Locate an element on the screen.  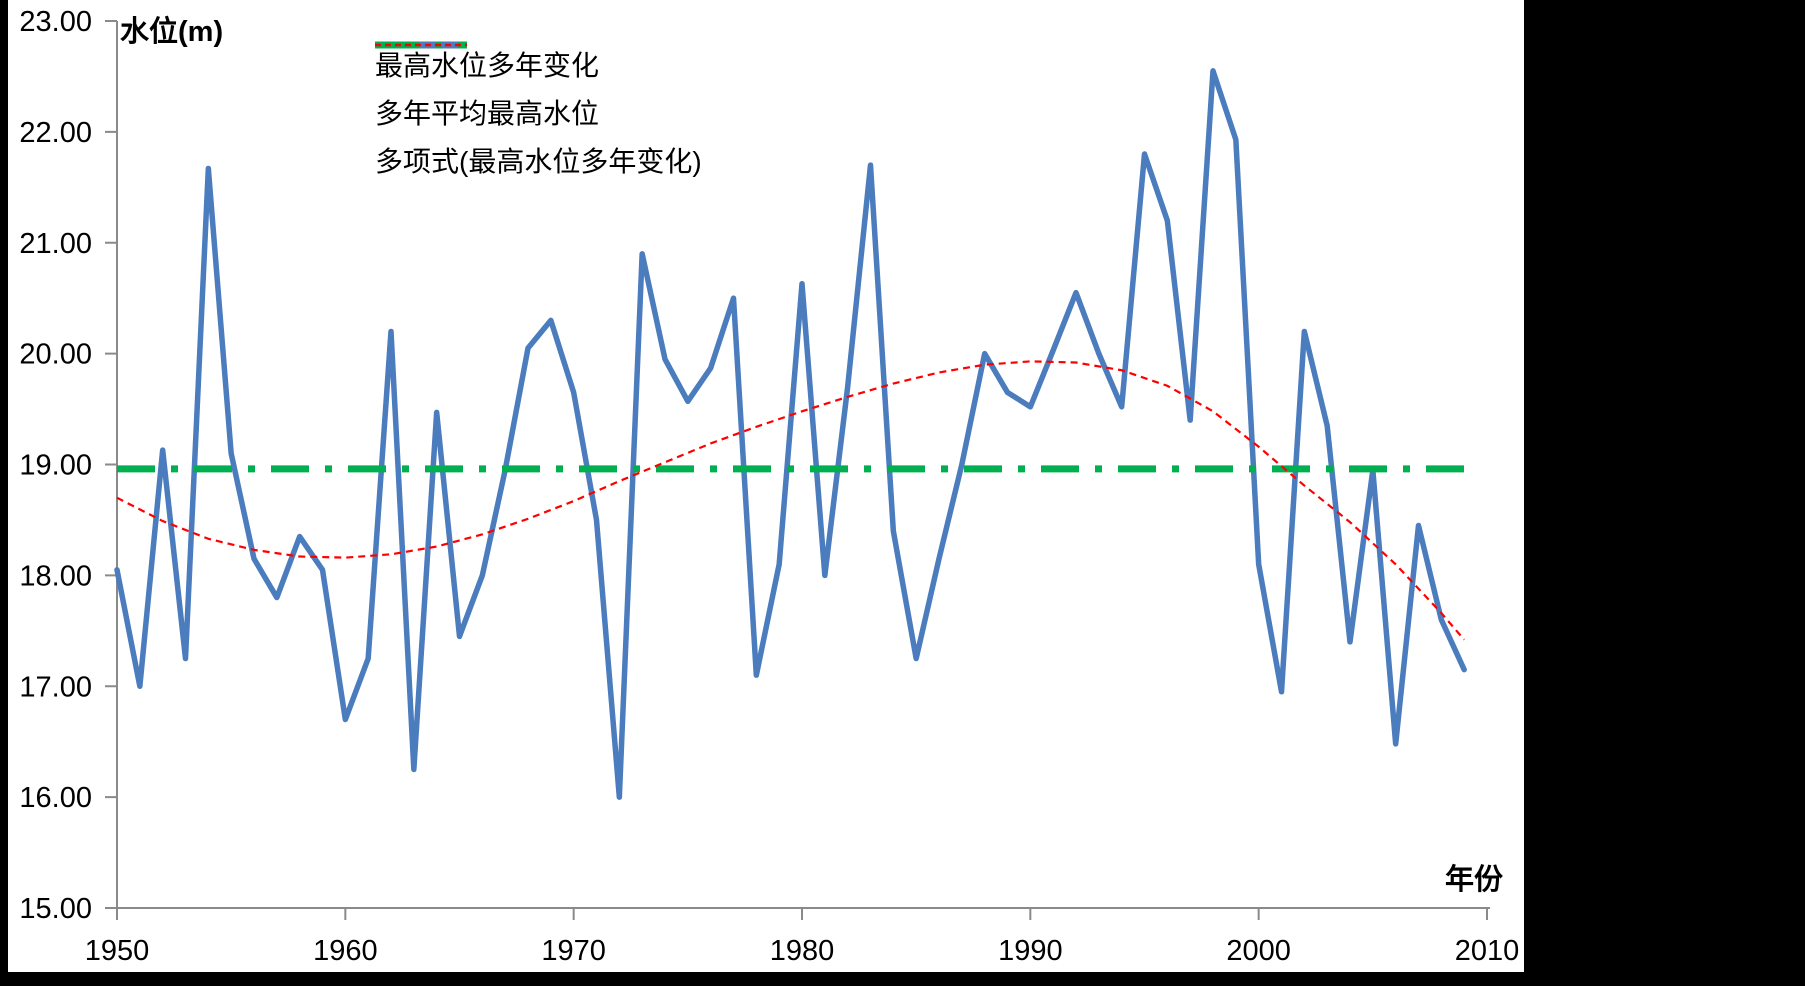
x-tick-label: 1990 is located at coordinates (1030, 951).